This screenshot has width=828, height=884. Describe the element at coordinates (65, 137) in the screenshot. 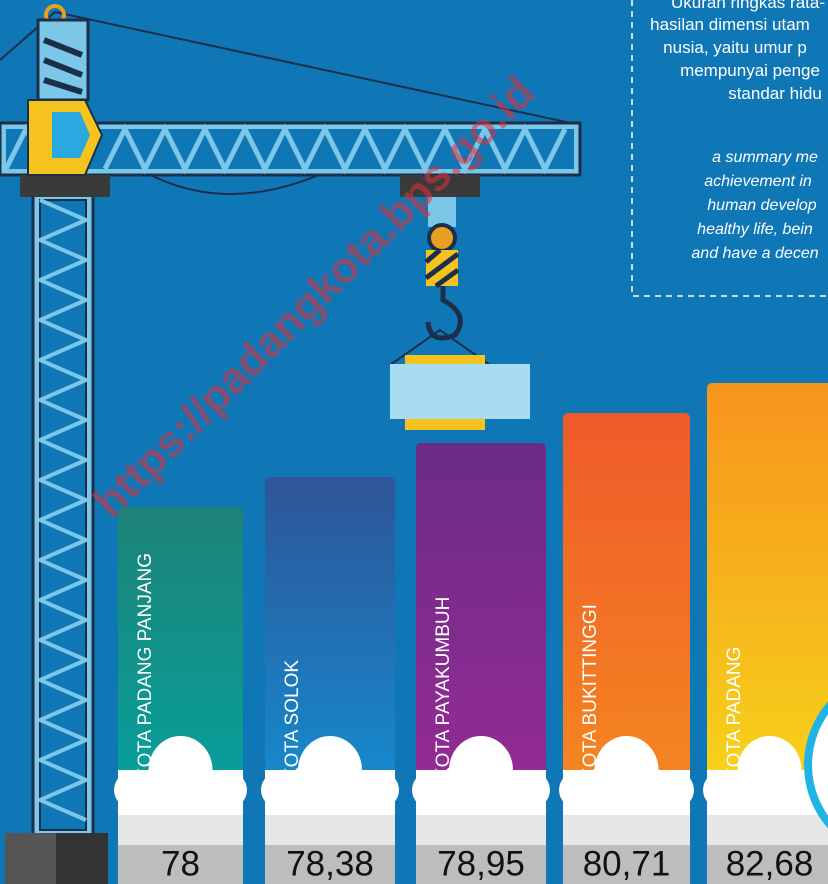

I see `crane-cab` at that location.